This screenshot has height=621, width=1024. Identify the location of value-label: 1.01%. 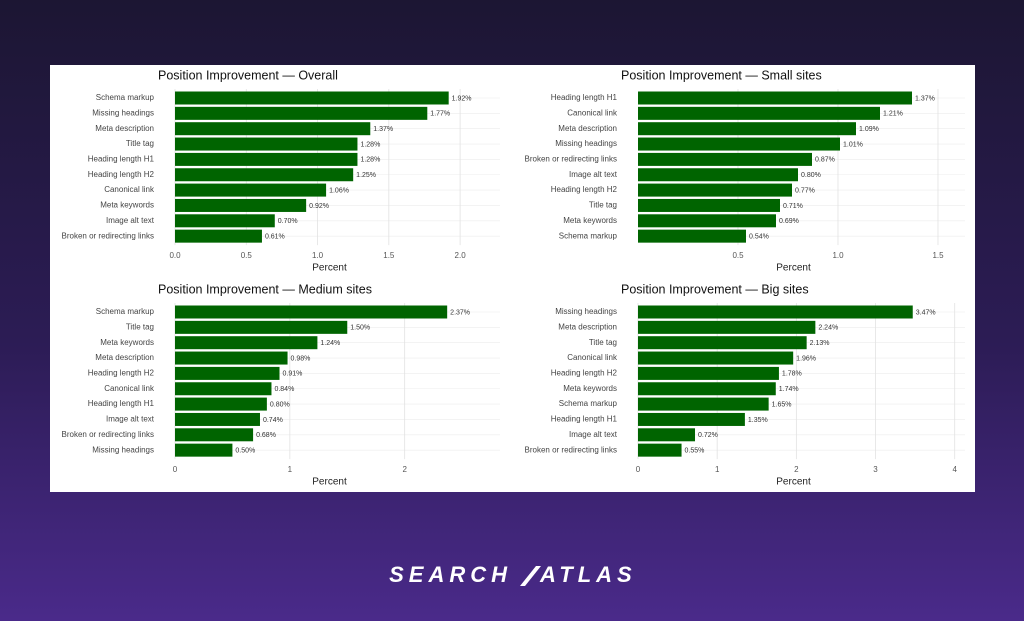
(853, 144).